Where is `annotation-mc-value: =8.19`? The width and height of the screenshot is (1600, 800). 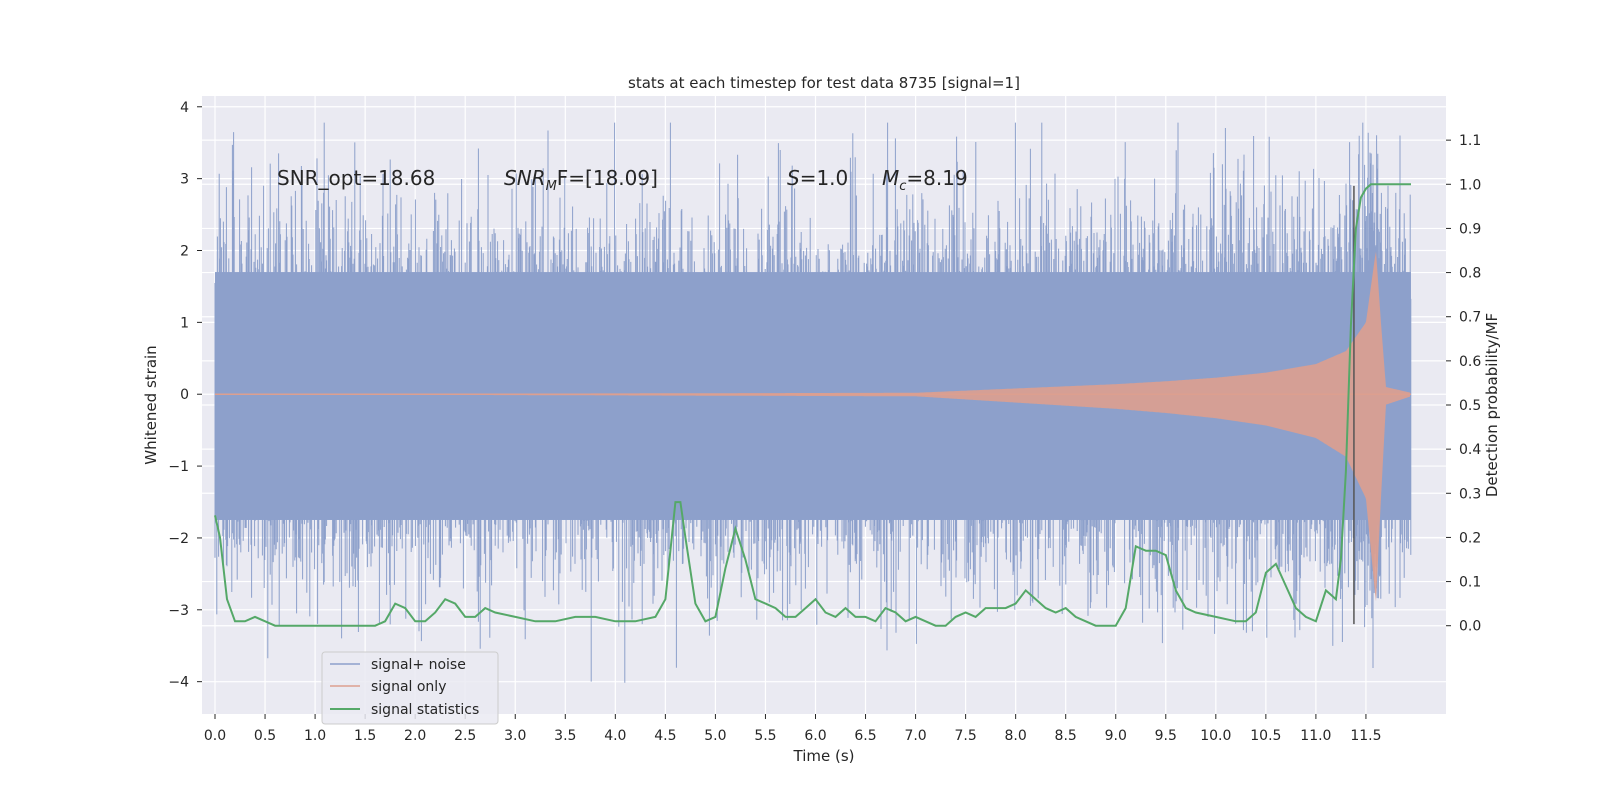
annotation-mc-value: =8.19 is located at coordinates (936, 178).